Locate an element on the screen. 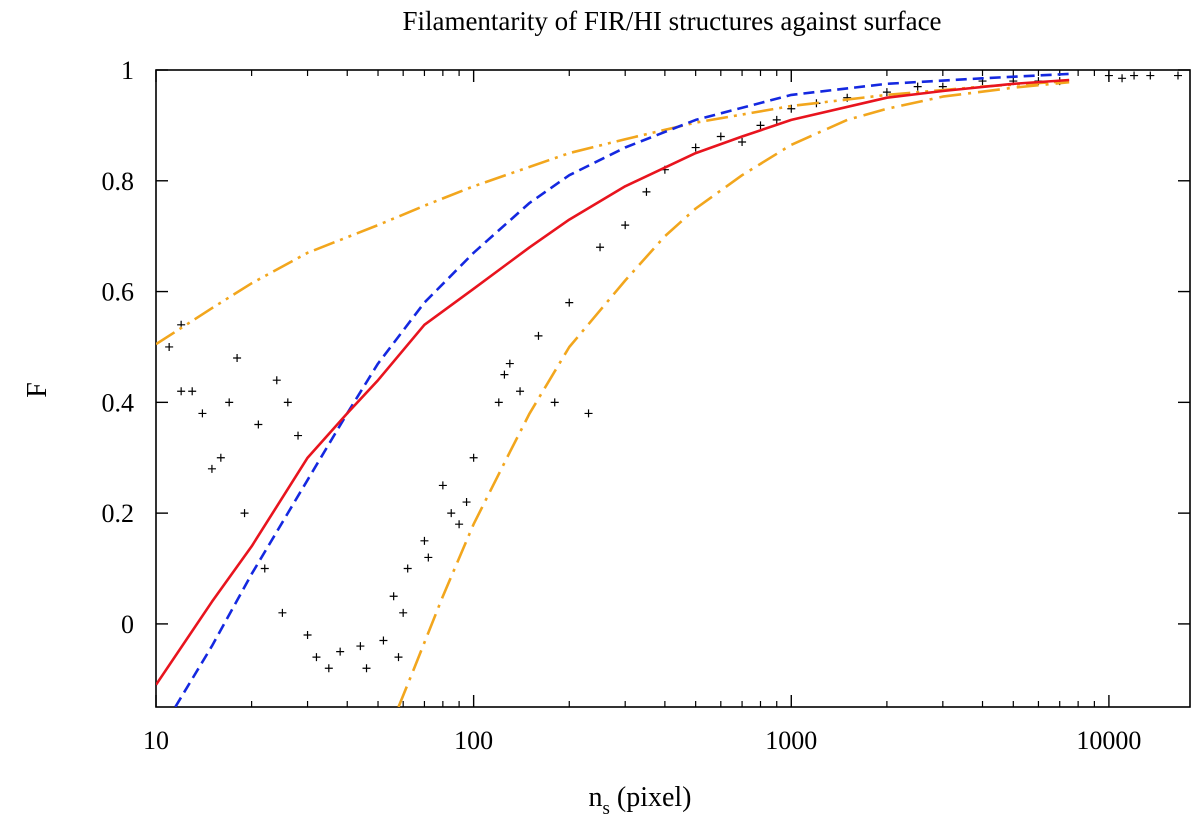 This screenshot has height=820, width=1200. x-axis-label: ns (pixel) is located at coordinates (639, 800).